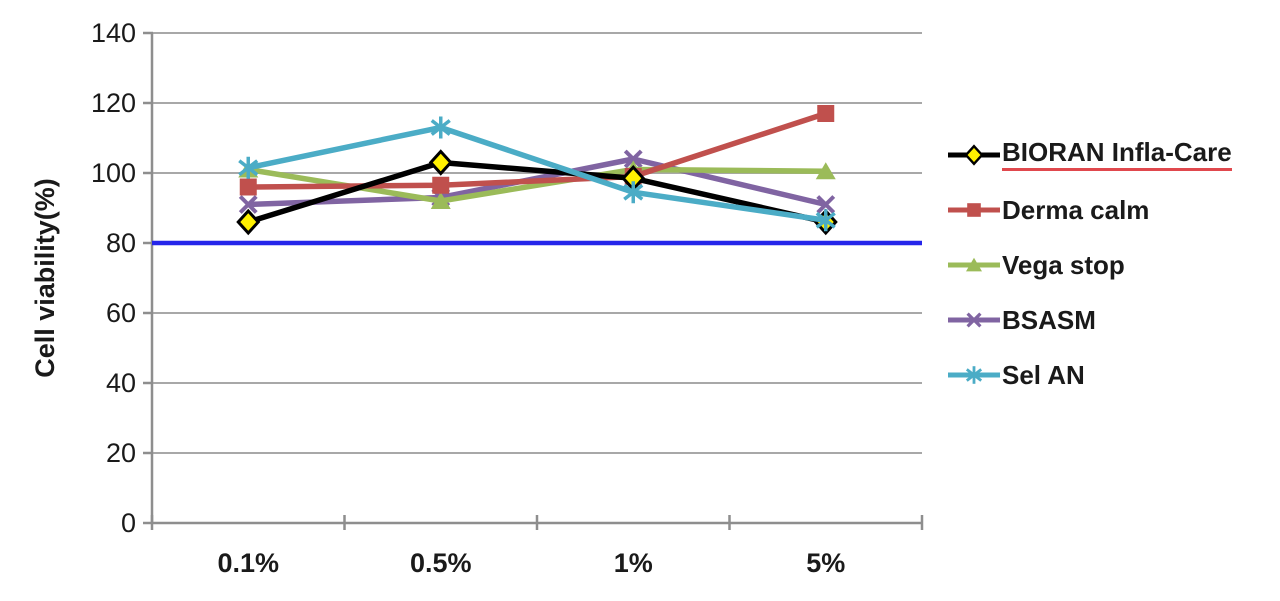  I want to click on legend-marker-triangle-icon, so click(974, 264).